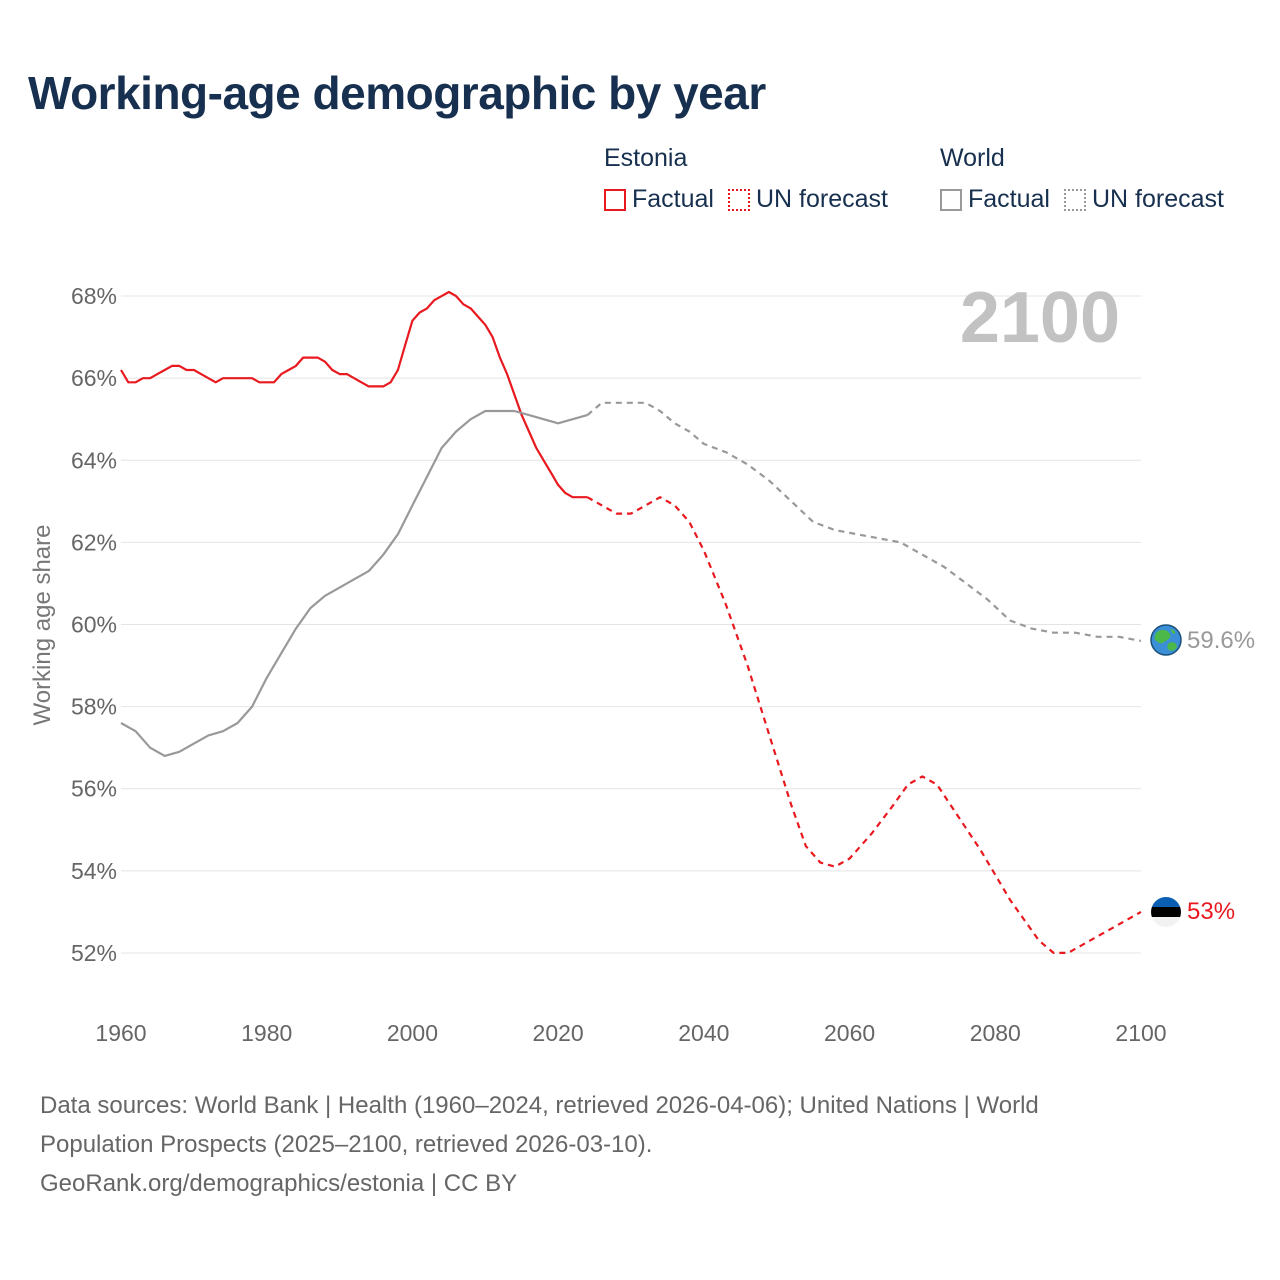 This screenshot has width=1280, height=1280. What do you see at coordinates (397, 93) in the screenshot?
I see `page-title: Working-age demographic by year` at bounding box center [397, 93].